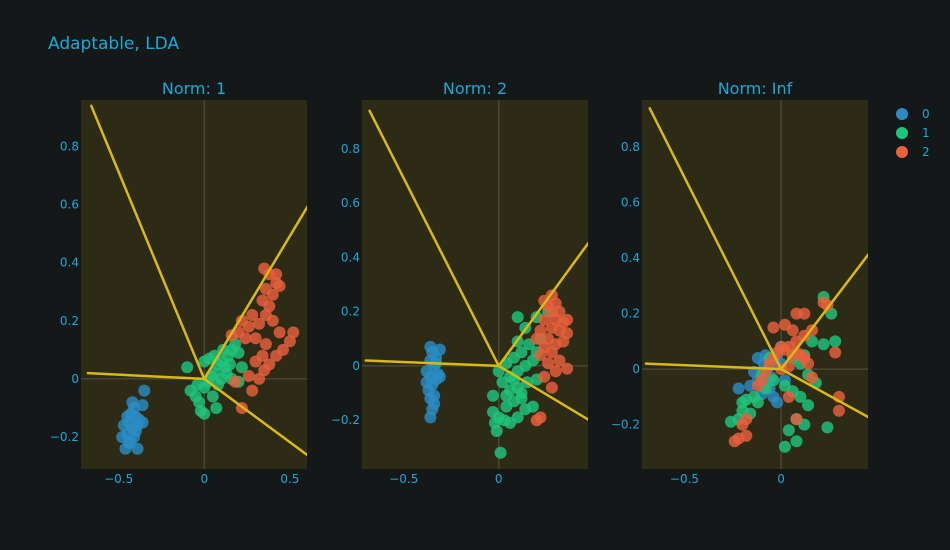  I want to click on x-tick-label-1-1: 0, so click(499, 479).